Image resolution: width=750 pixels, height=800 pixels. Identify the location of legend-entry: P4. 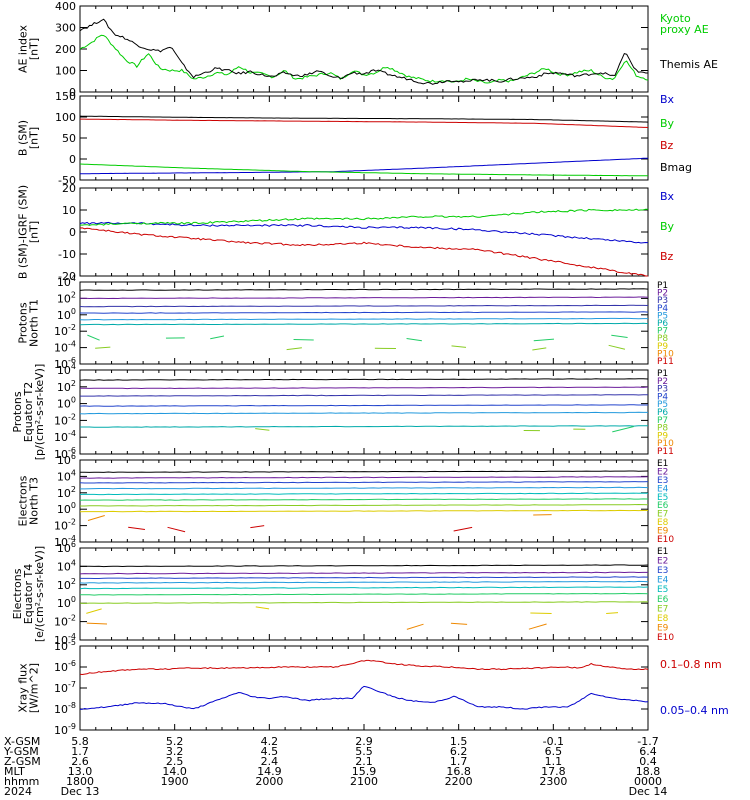
(662, 309).